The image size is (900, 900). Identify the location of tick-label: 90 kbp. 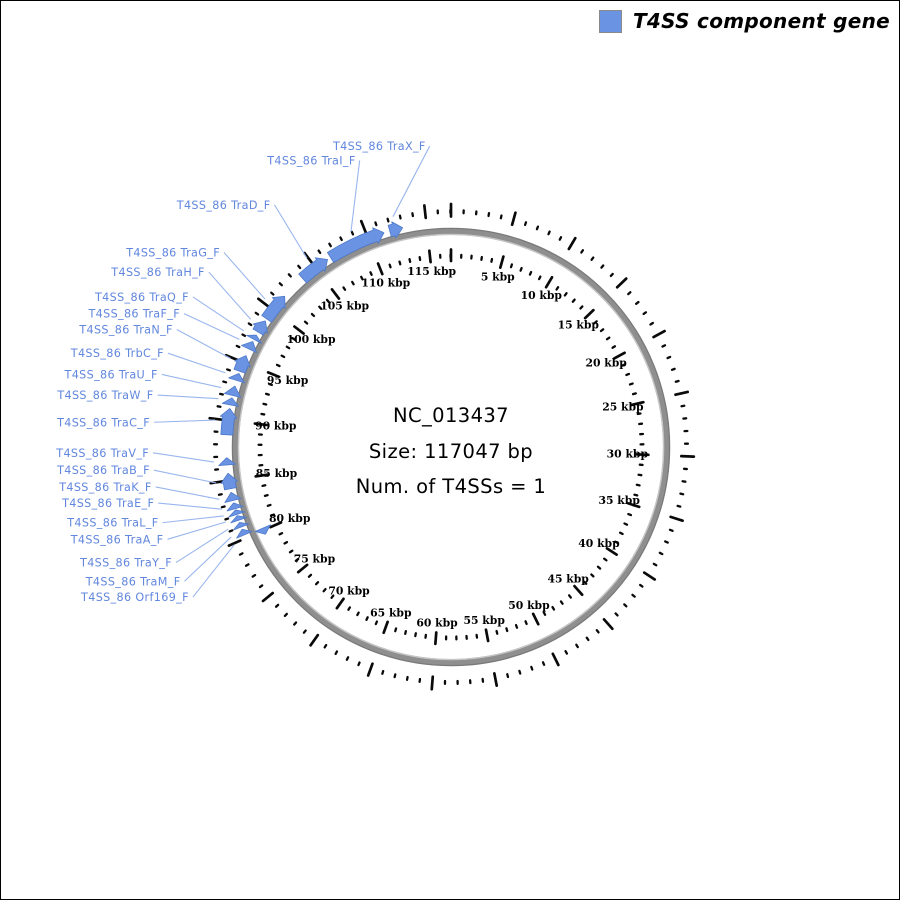
(276, 426).